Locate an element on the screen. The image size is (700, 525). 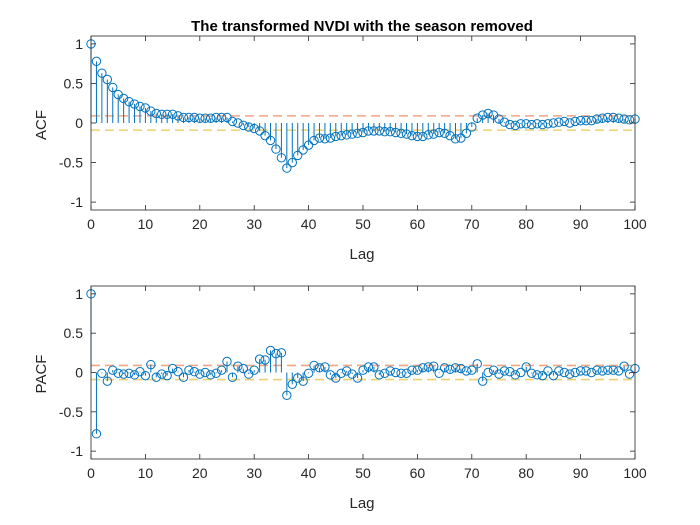
pacf-xtick-label: 20 is located at coordinates (200, 473).